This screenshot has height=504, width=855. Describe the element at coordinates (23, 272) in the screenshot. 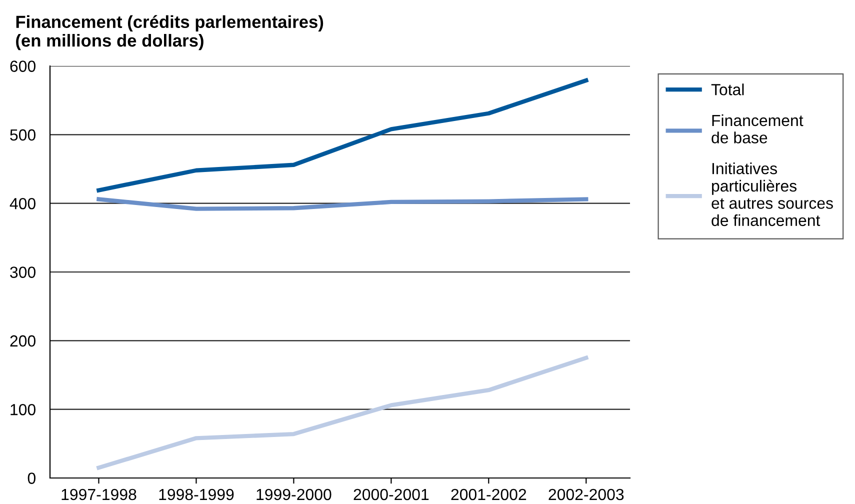

I see `y-tick-label: 300` at that location.